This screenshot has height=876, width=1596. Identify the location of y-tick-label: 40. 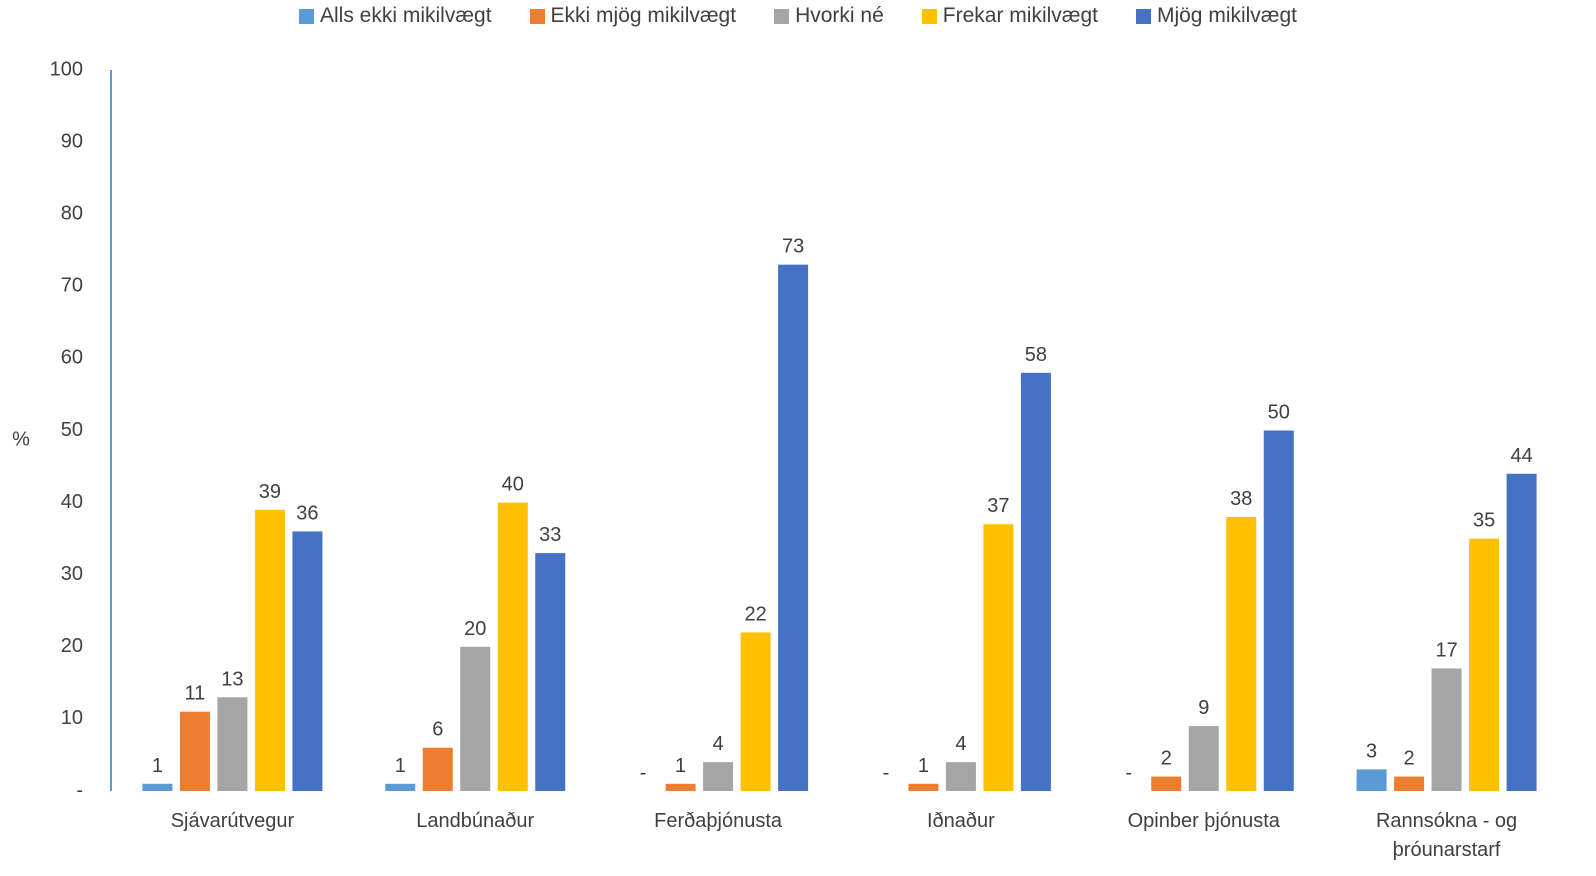
(72, 502).